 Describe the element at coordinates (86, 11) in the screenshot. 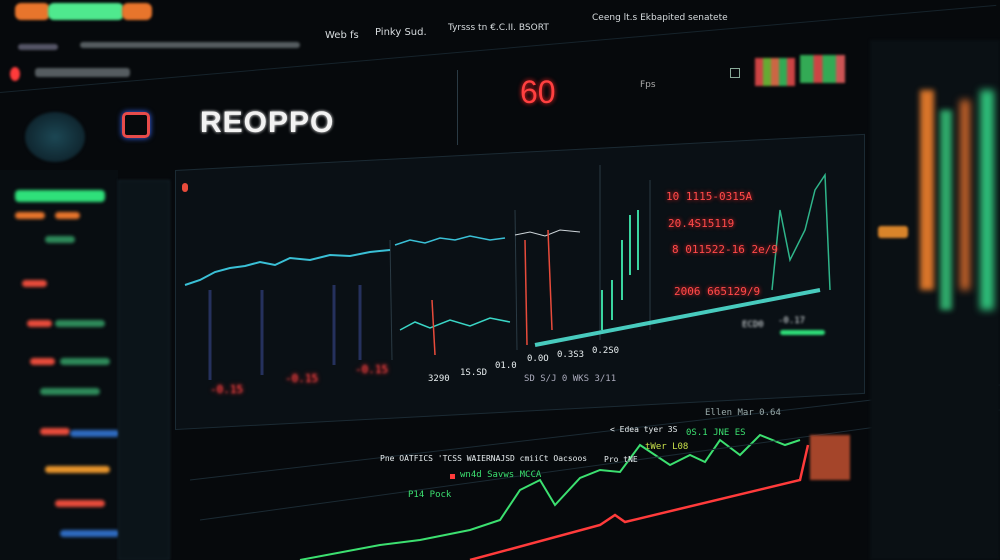

I see `status-pill-green` at that location.